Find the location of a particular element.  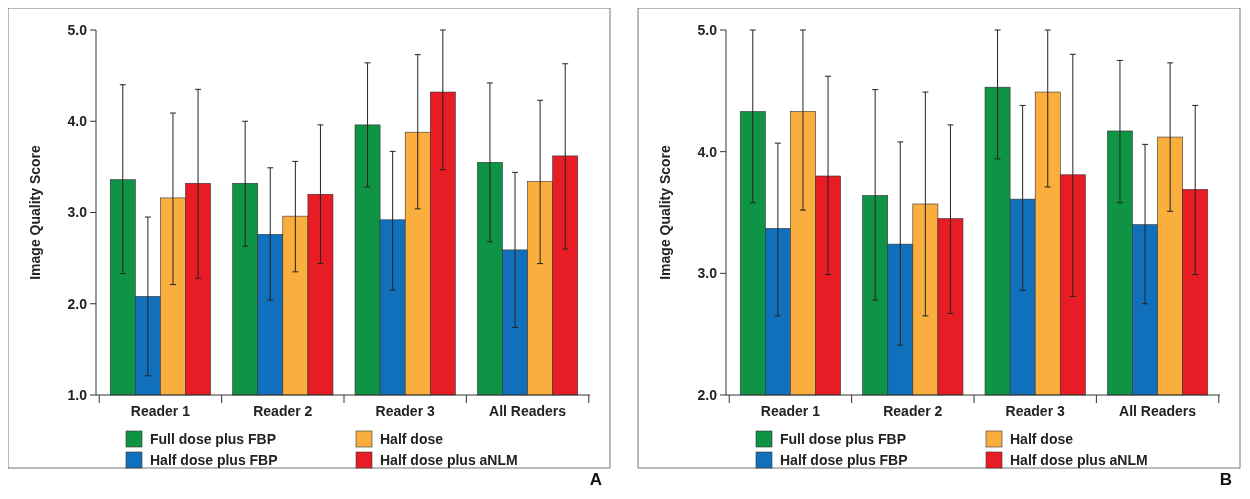

text: B is located at coordinates (1225, 479).